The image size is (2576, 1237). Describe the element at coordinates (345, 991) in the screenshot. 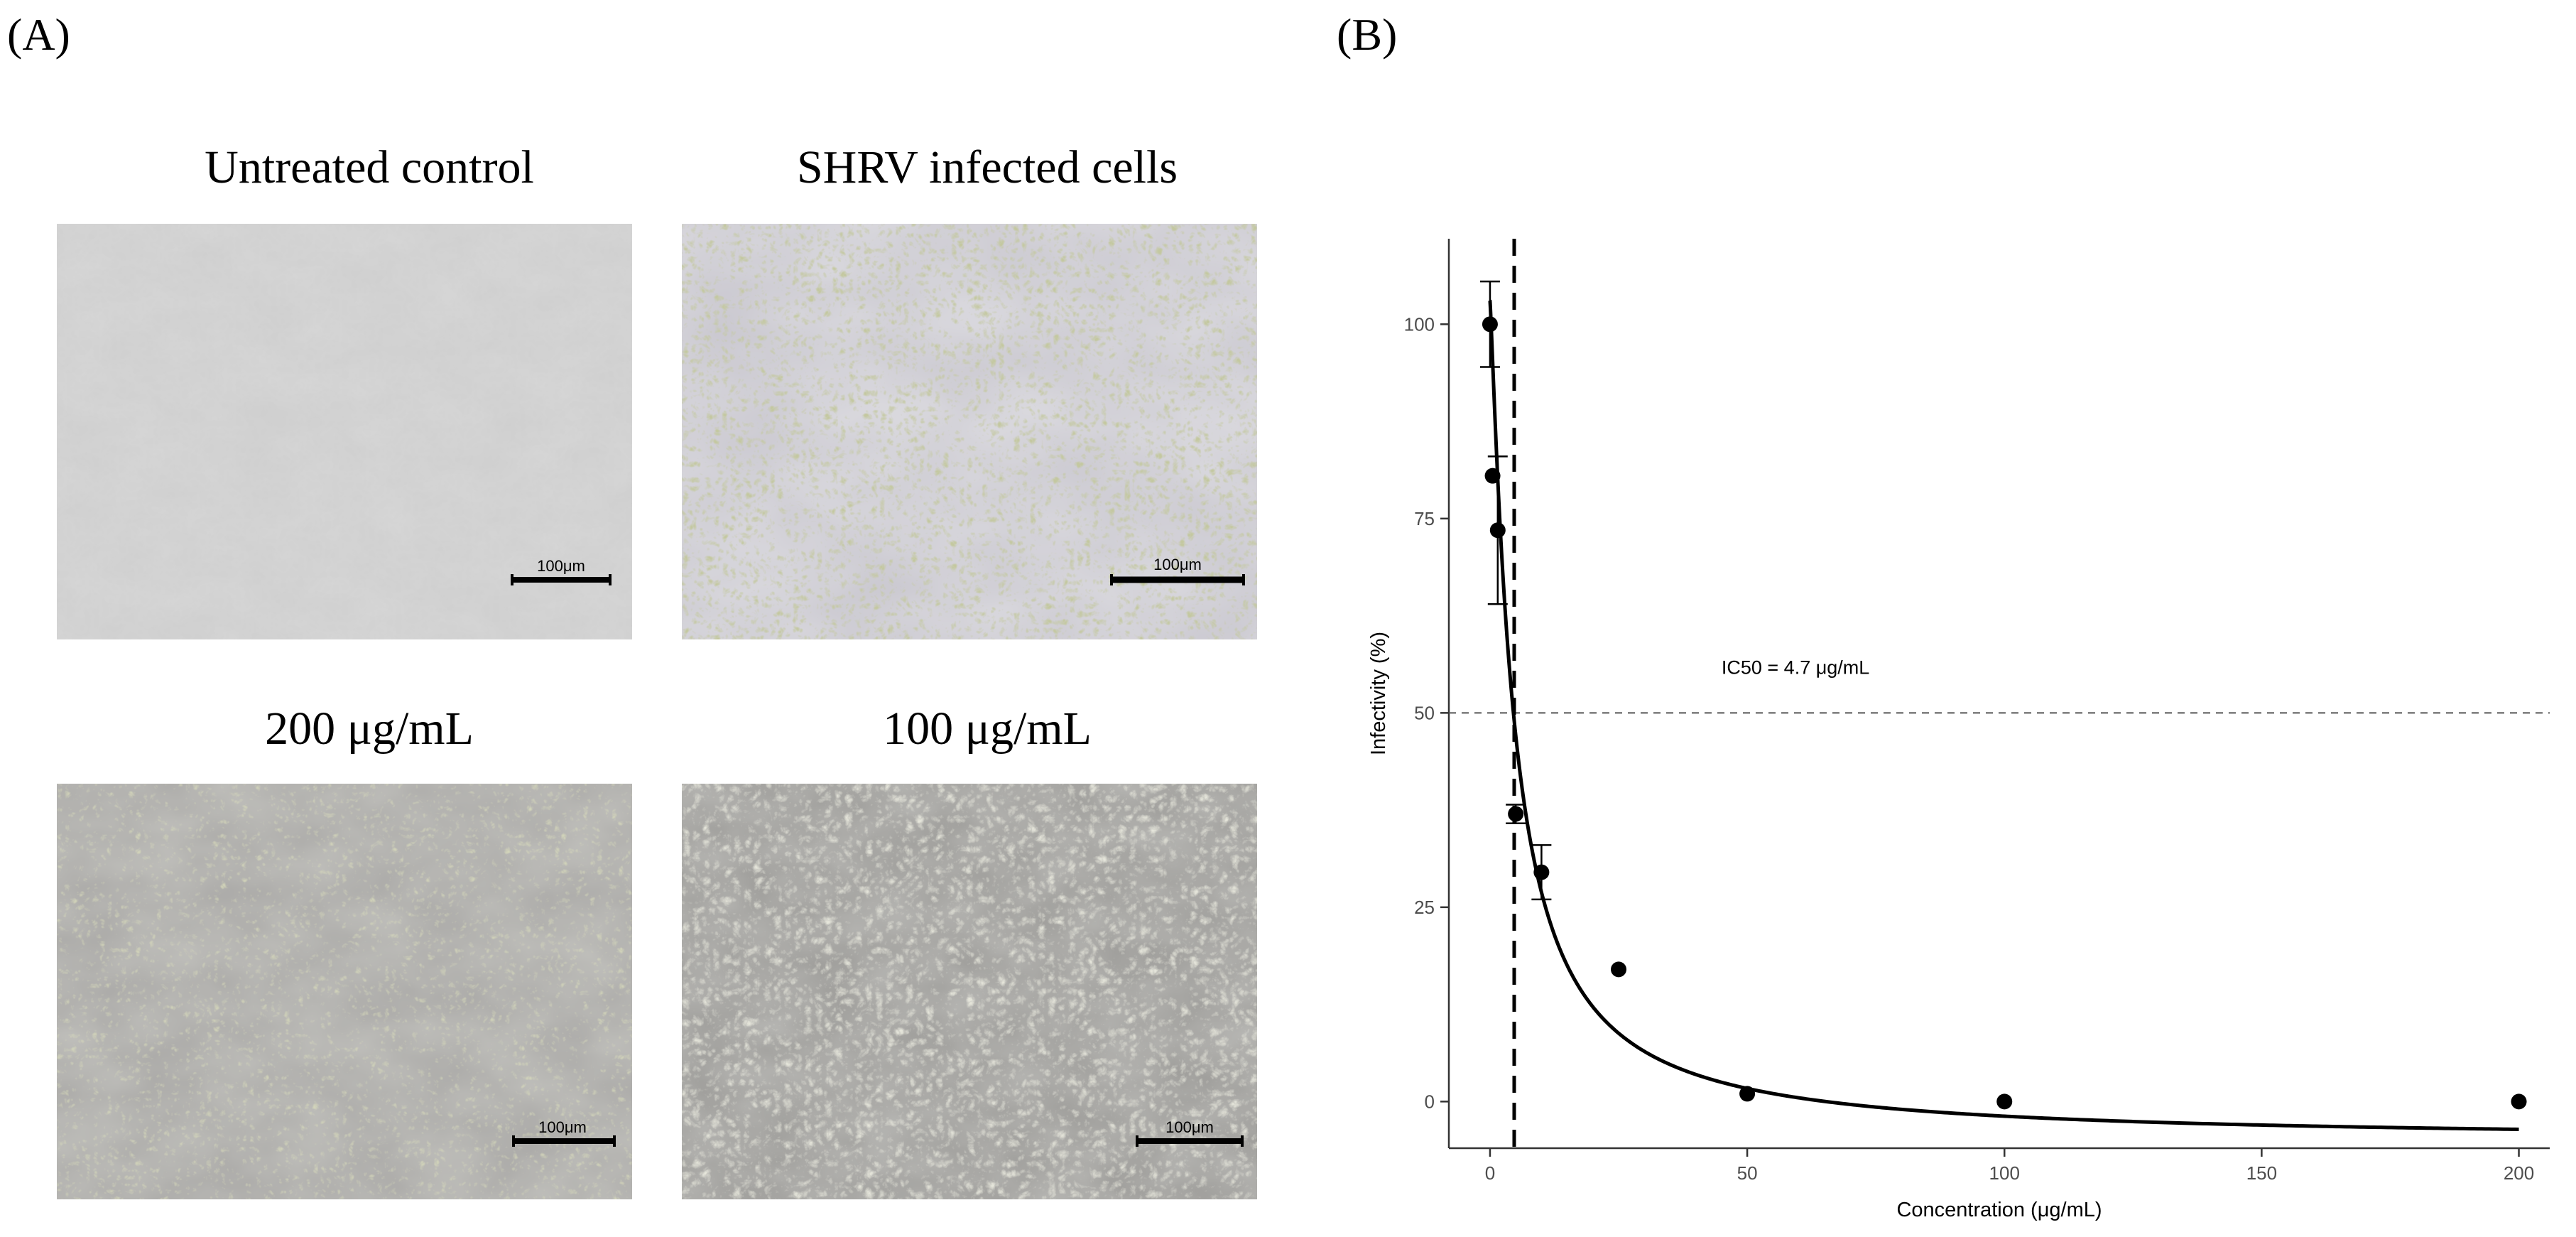

I see `micrograph-200-ug-ml` at that location.